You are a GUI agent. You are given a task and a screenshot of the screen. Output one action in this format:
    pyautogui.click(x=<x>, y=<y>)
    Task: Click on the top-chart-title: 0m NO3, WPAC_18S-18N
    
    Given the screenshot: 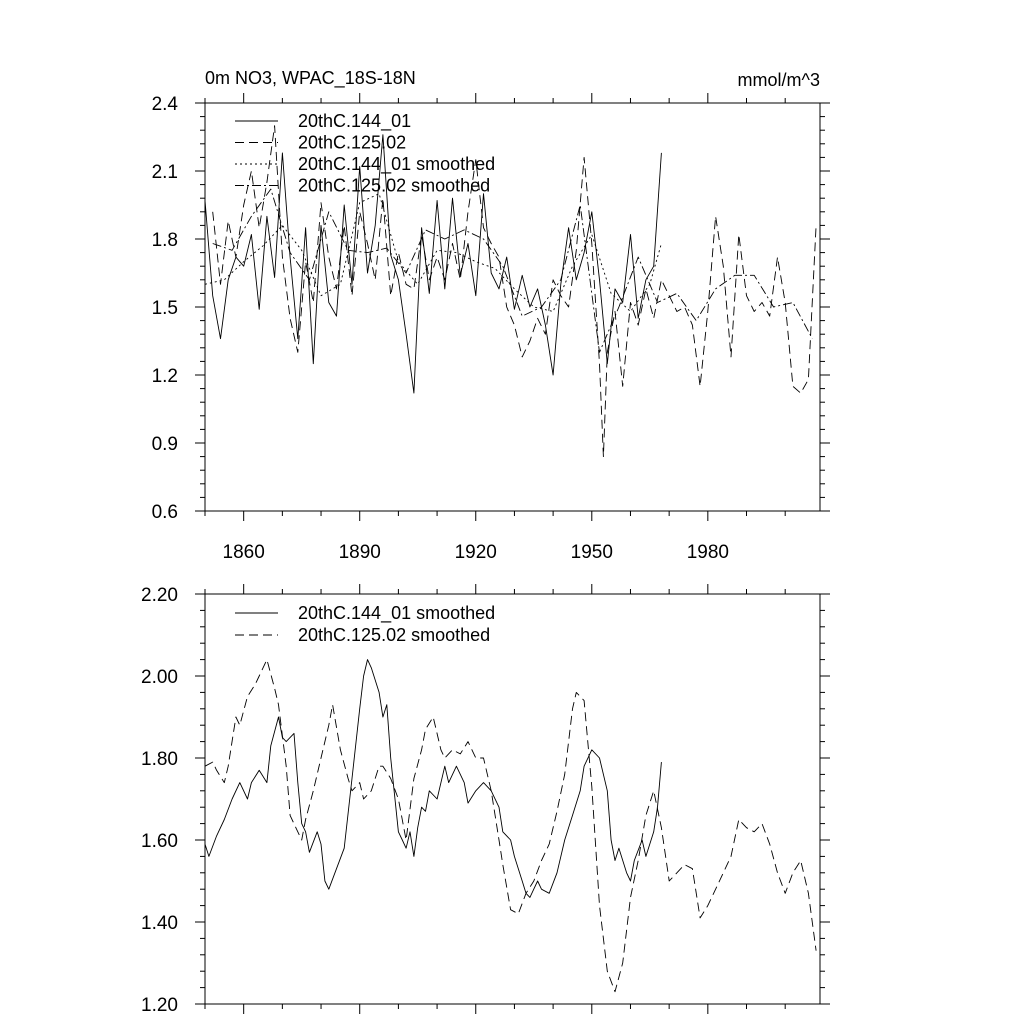 What is the action you would take?
    pyautogui.click(x=310, y=78)
    